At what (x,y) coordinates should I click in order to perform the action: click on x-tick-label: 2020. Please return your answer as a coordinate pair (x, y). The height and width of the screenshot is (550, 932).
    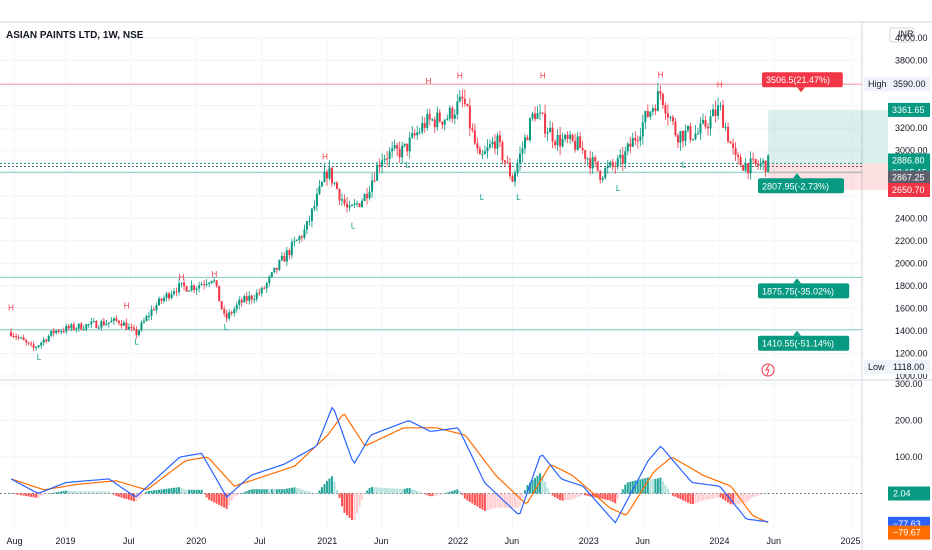
    Looking at the image, I should click on (196, 541).